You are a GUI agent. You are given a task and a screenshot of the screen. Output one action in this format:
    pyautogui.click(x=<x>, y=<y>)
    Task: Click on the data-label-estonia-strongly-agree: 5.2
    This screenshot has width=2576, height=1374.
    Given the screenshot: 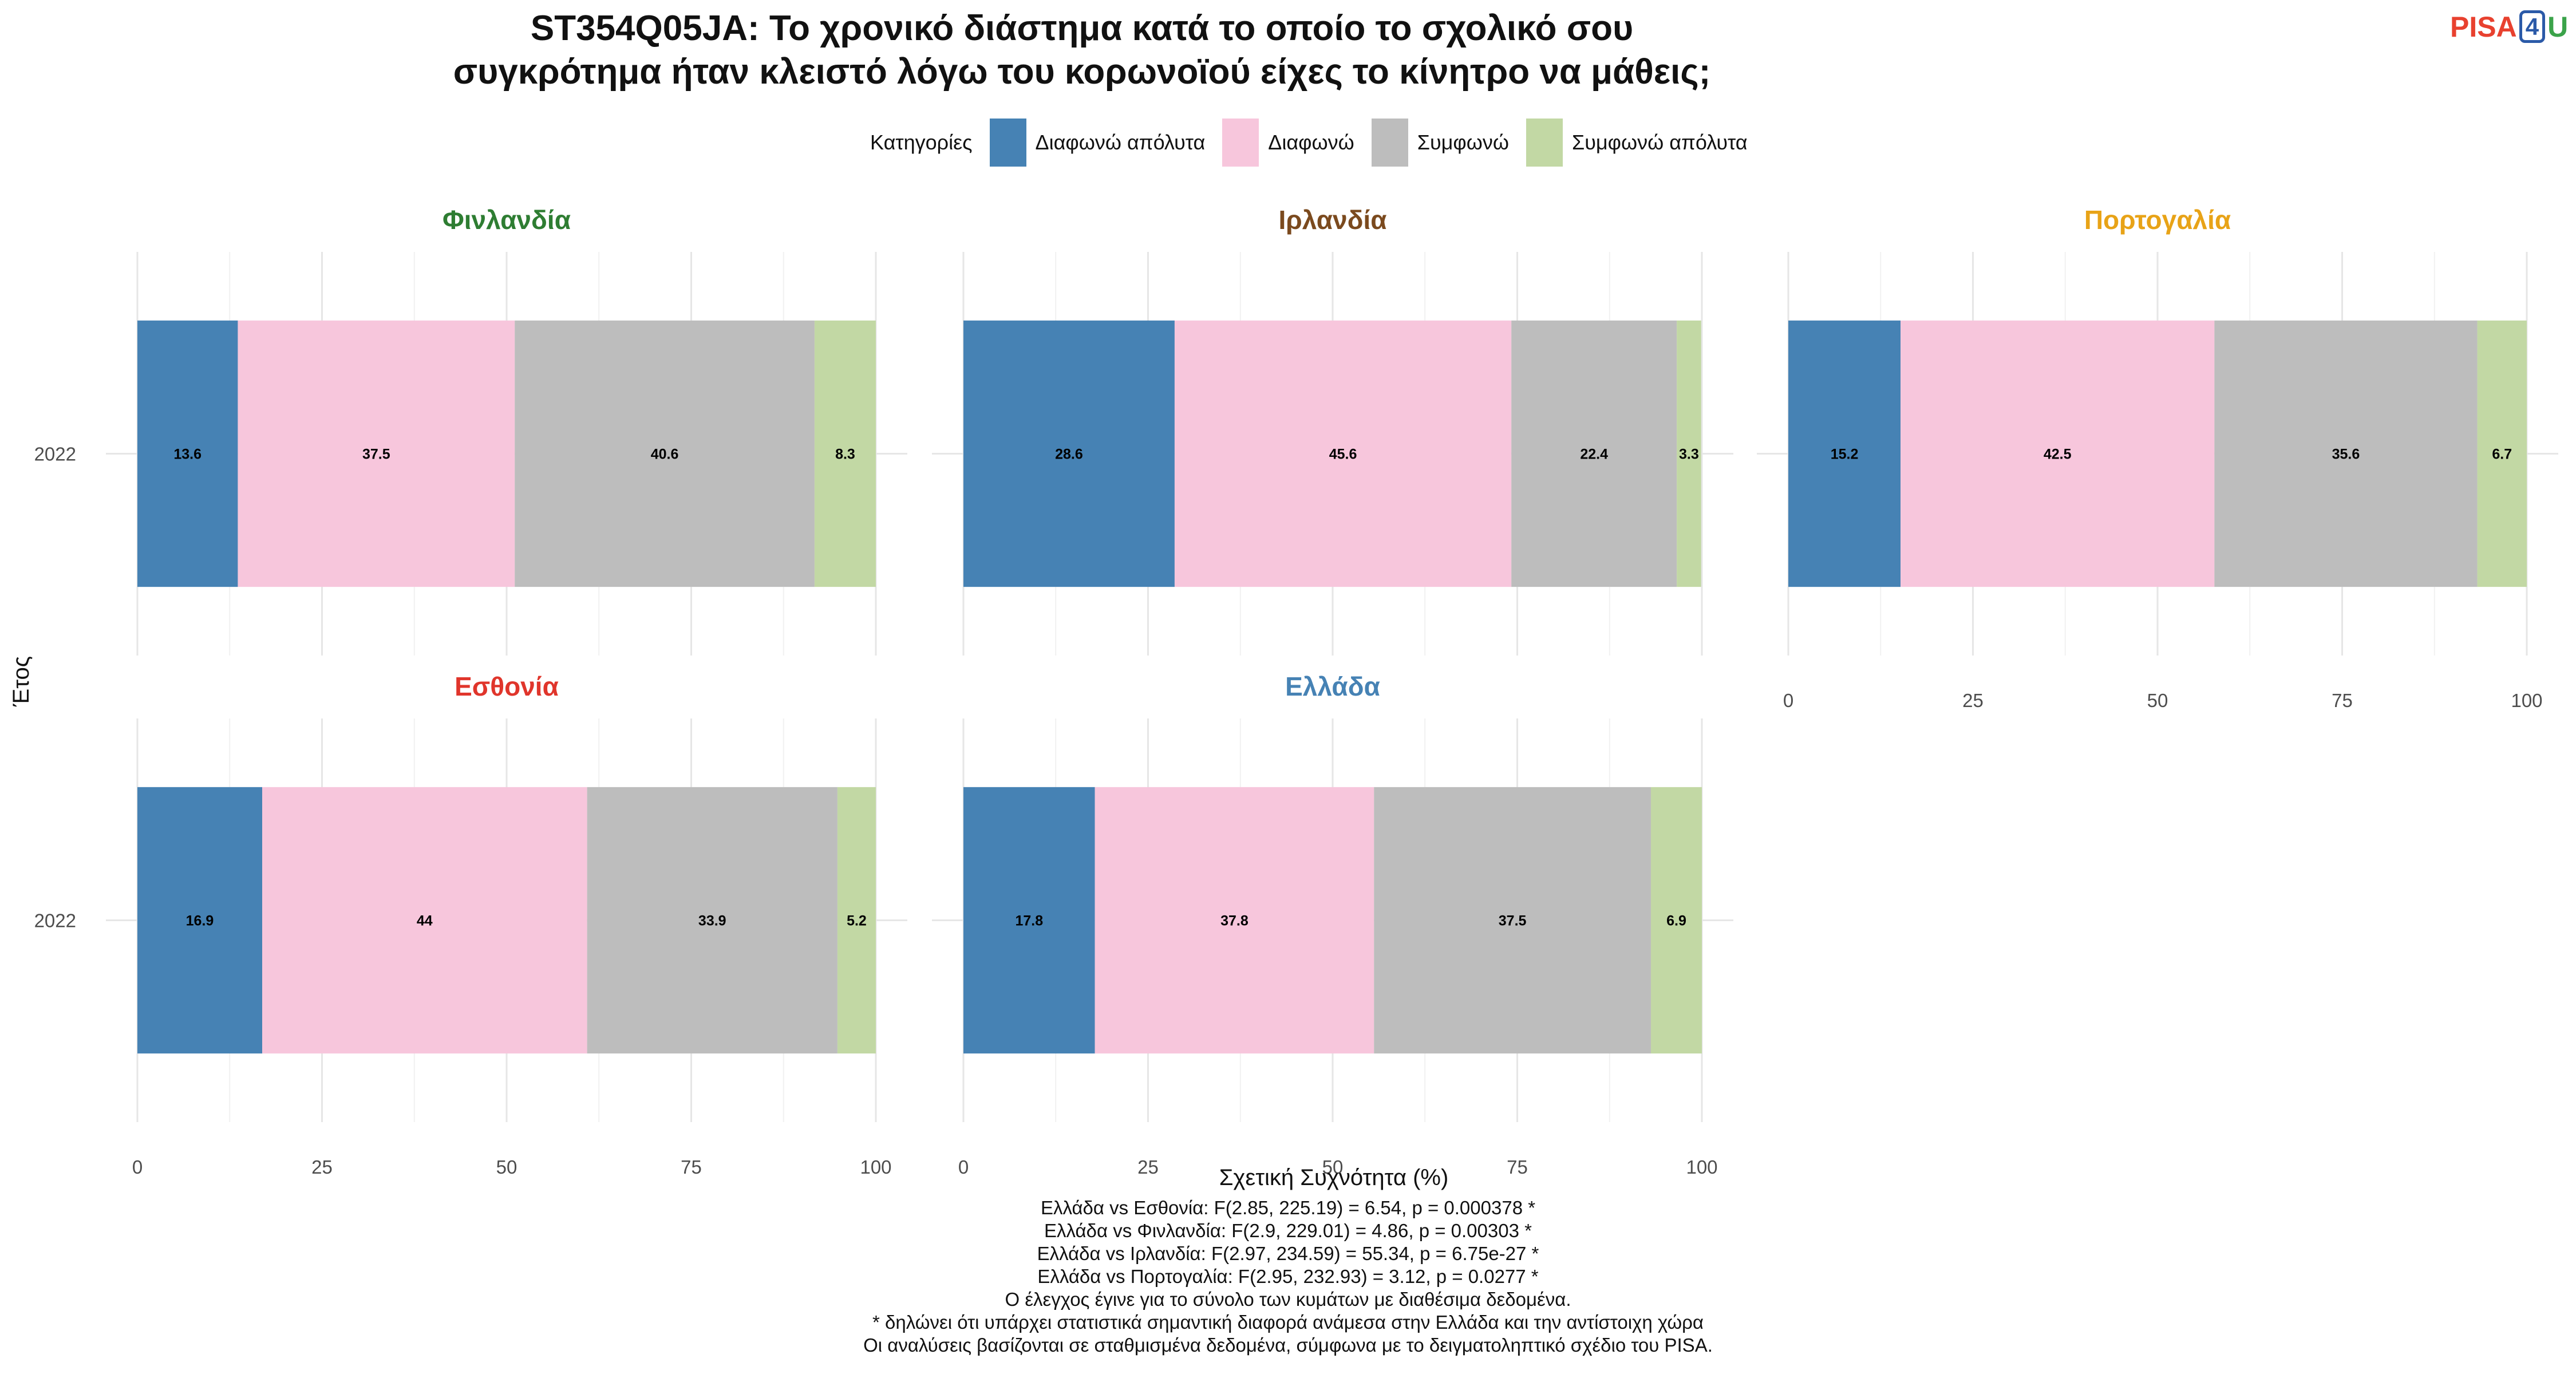 What is the action you would take?
    pyautogui.click(x=857, y=921)
    